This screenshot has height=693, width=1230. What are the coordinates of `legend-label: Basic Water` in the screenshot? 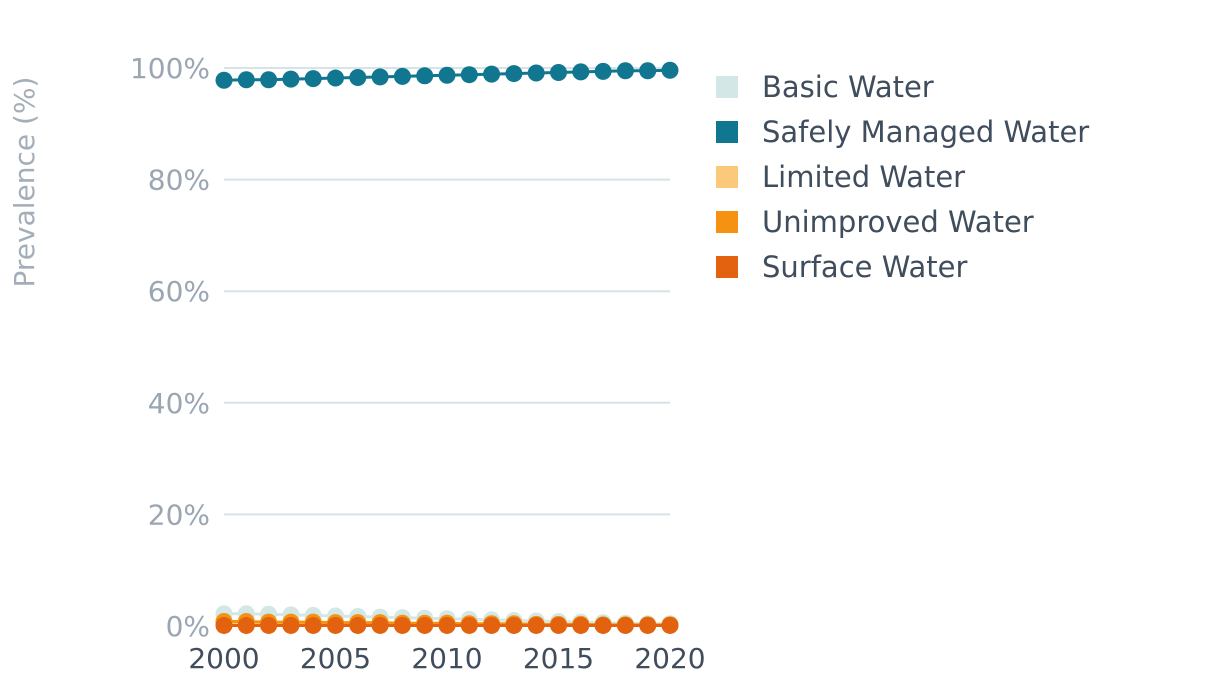 It's located at (848, 86).